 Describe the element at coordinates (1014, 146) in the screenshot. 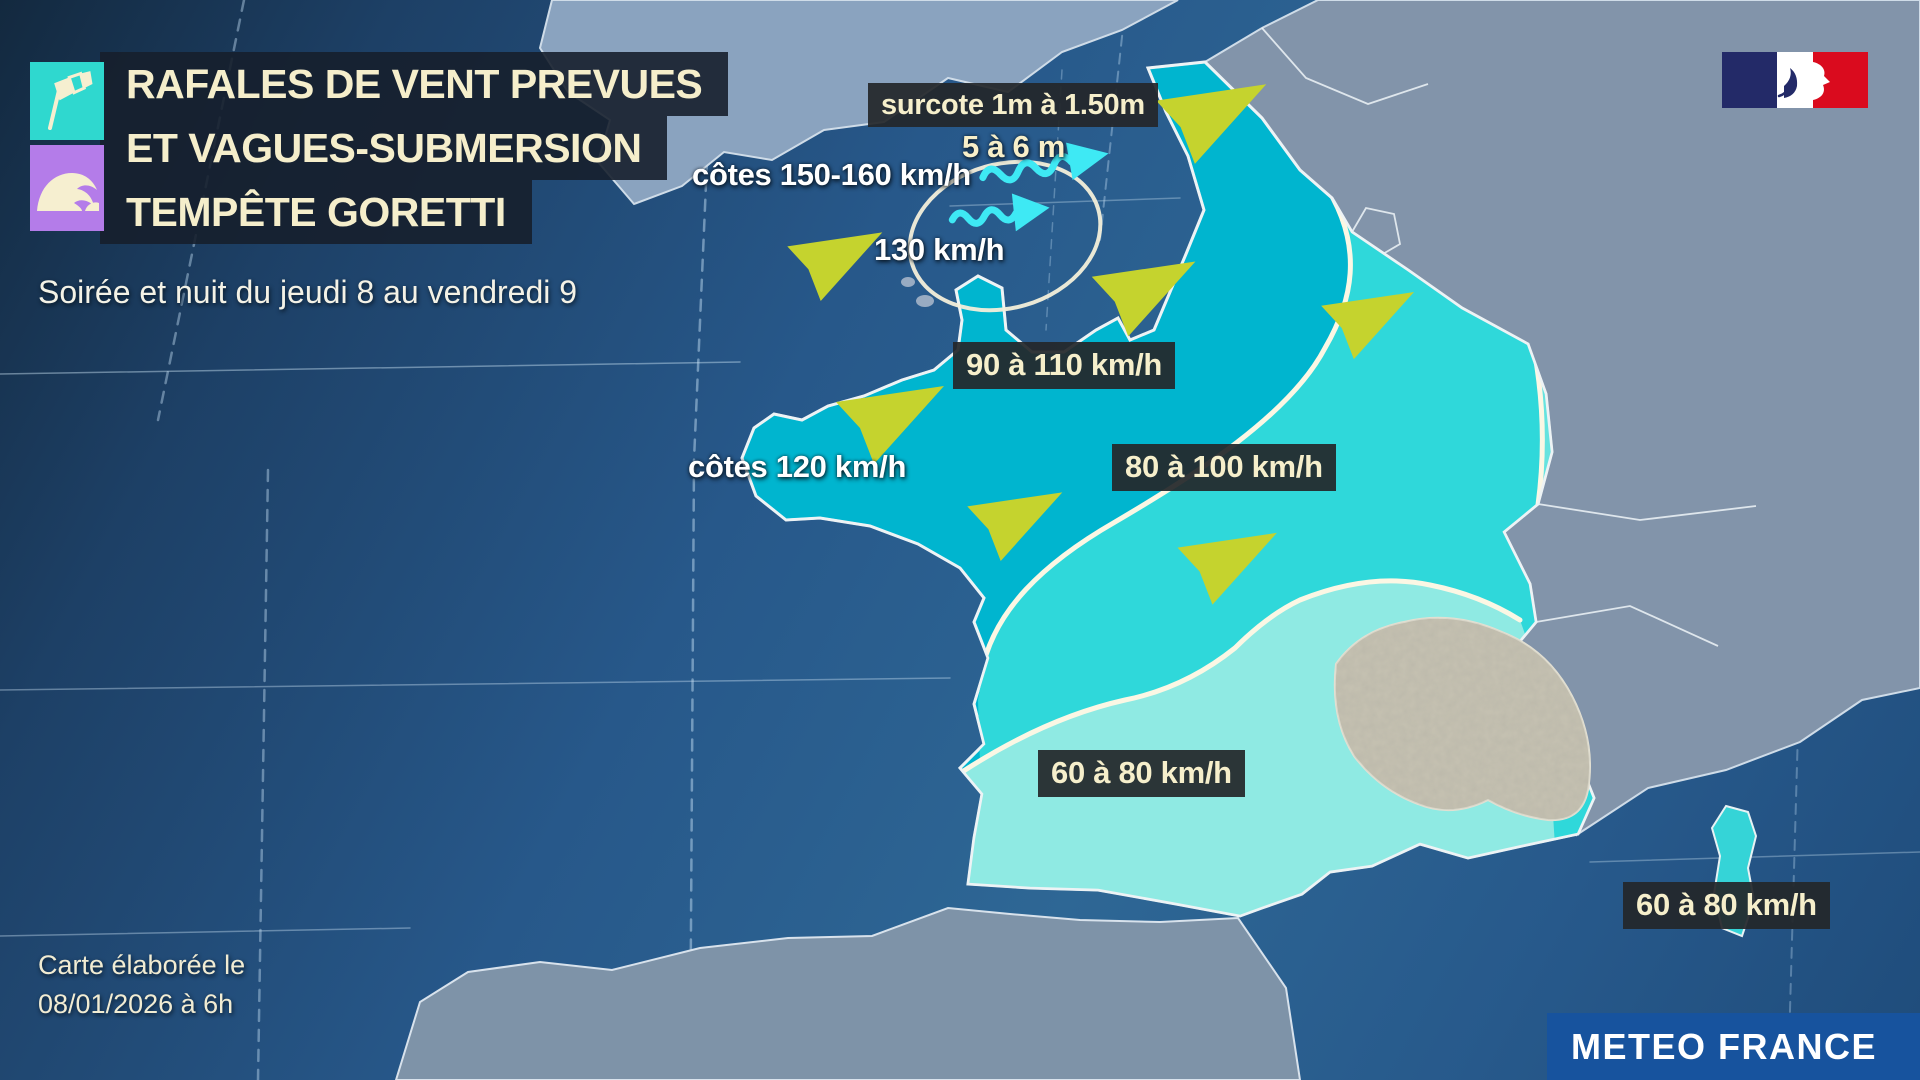

I see `wave-height-label: 5 à 6 m` at that location.